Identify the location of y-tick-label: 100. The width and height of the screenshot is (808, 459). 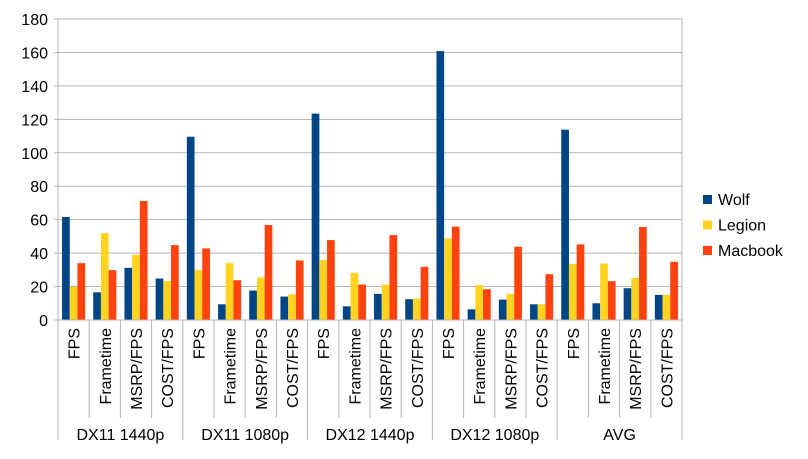
(34, 154).